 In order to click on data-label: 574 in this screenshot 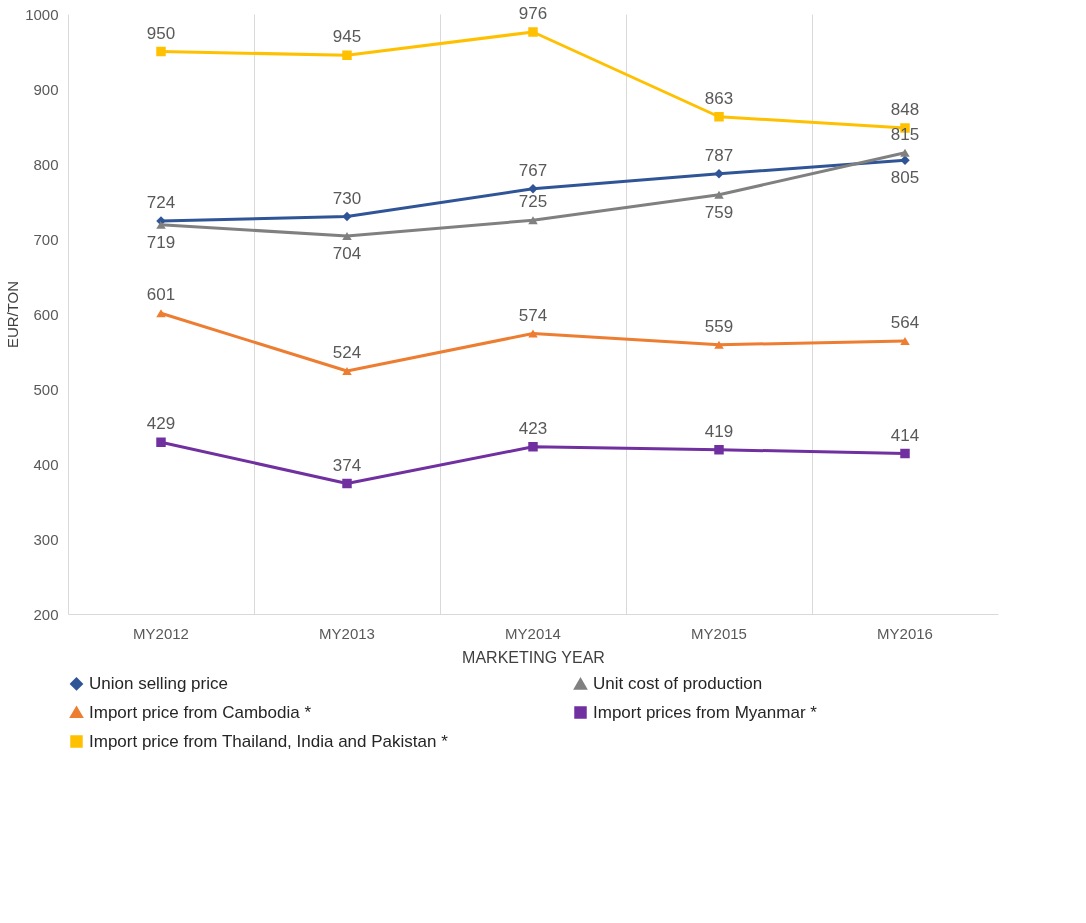, I will do `click(533, 315)`.